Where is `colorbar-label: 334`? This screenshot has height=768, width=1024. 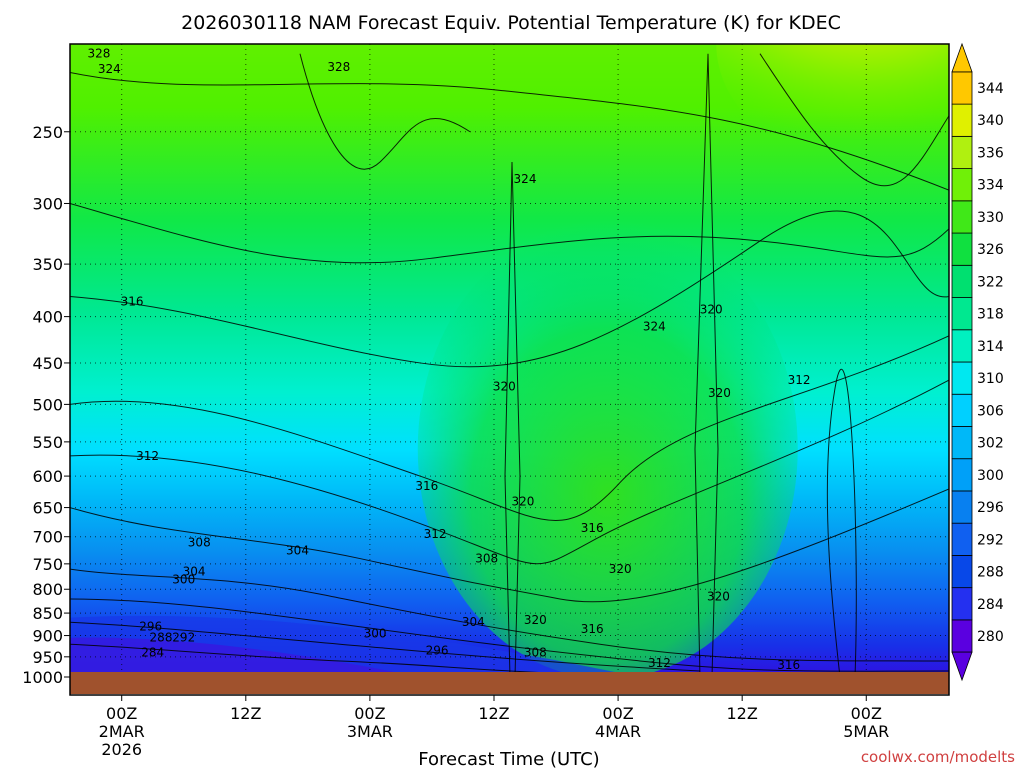 colorbar-label: 334 is located at coordinates (990, 186).